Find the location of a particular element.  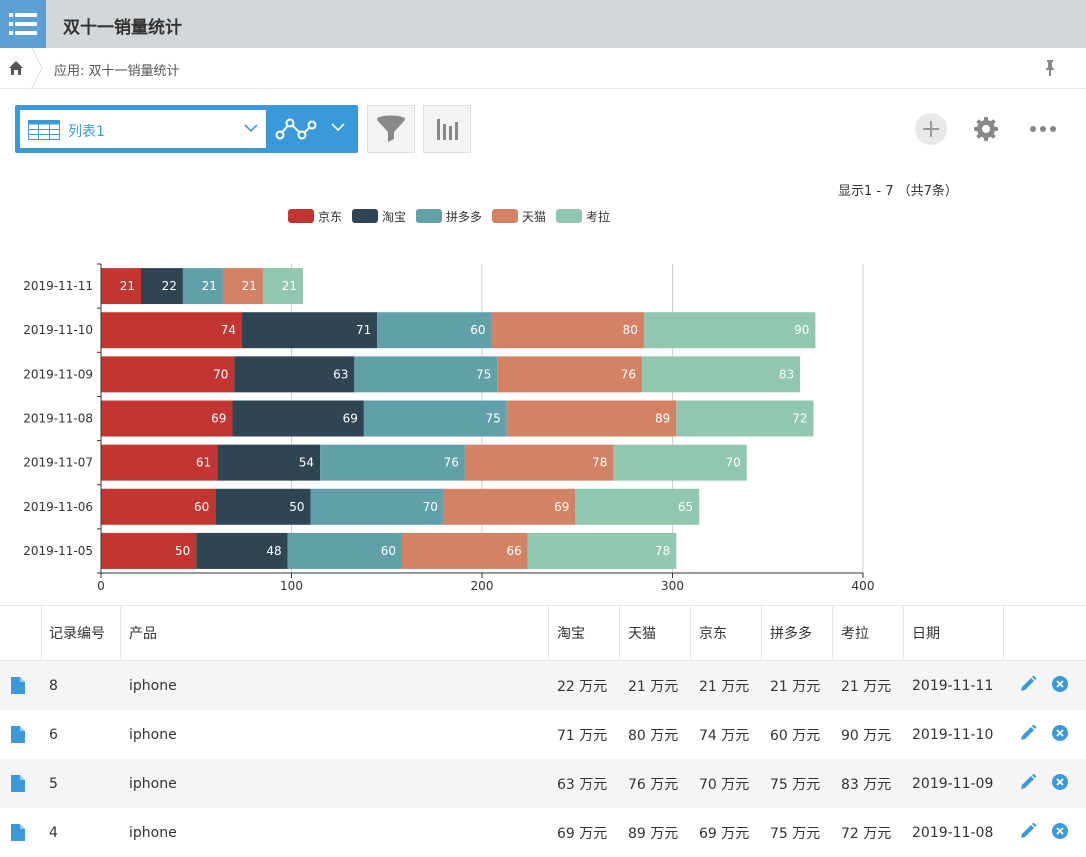

add-button is located at coordinates (931, 129).